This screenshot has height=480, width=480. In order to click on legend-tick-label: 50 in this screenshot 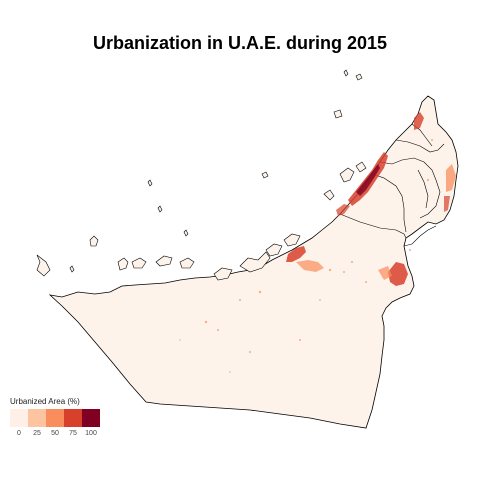, I will do `click(55, 433)`.